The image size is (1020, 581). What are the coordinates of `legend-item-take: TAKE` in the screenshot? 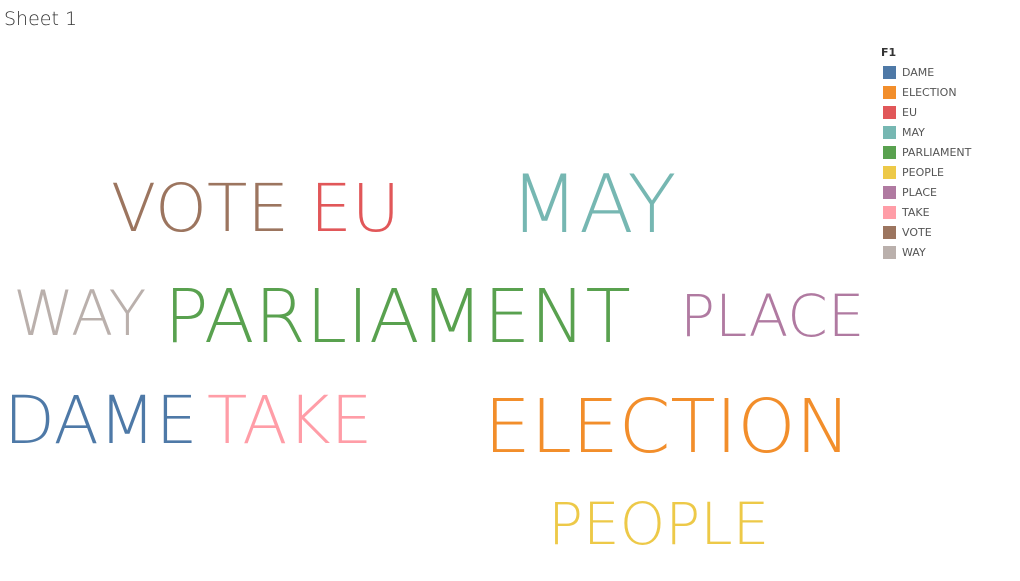 It's located at (926, 212).